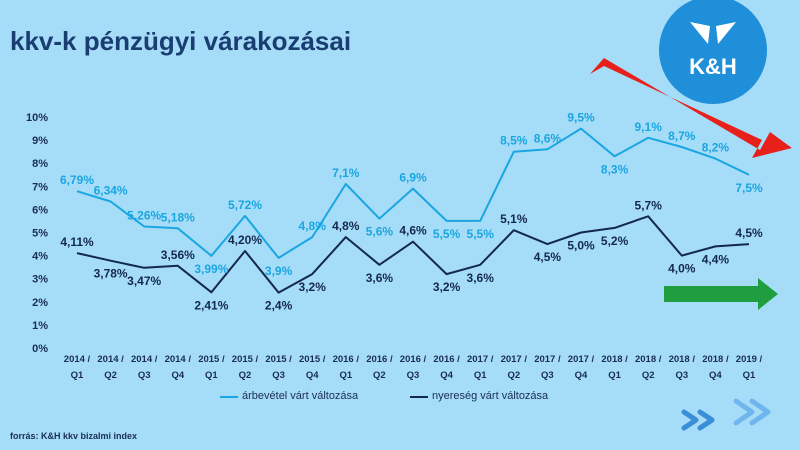  What do you see at coordinates (749, 188) in the screenshot?
I see `data-label: 7,5%` at bounding box center [749, 188].